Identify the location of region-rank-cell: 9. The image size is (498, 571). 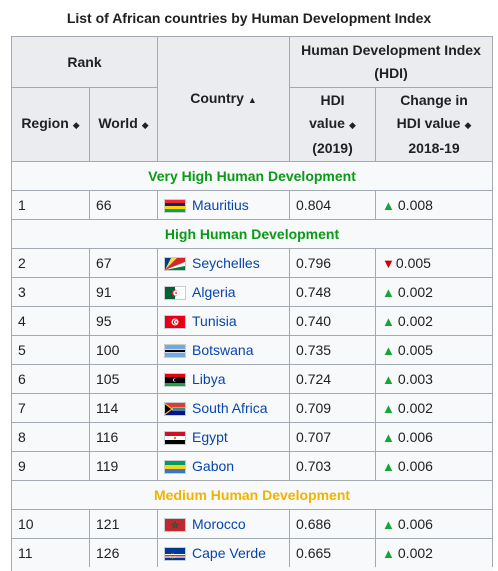
(50, 466).